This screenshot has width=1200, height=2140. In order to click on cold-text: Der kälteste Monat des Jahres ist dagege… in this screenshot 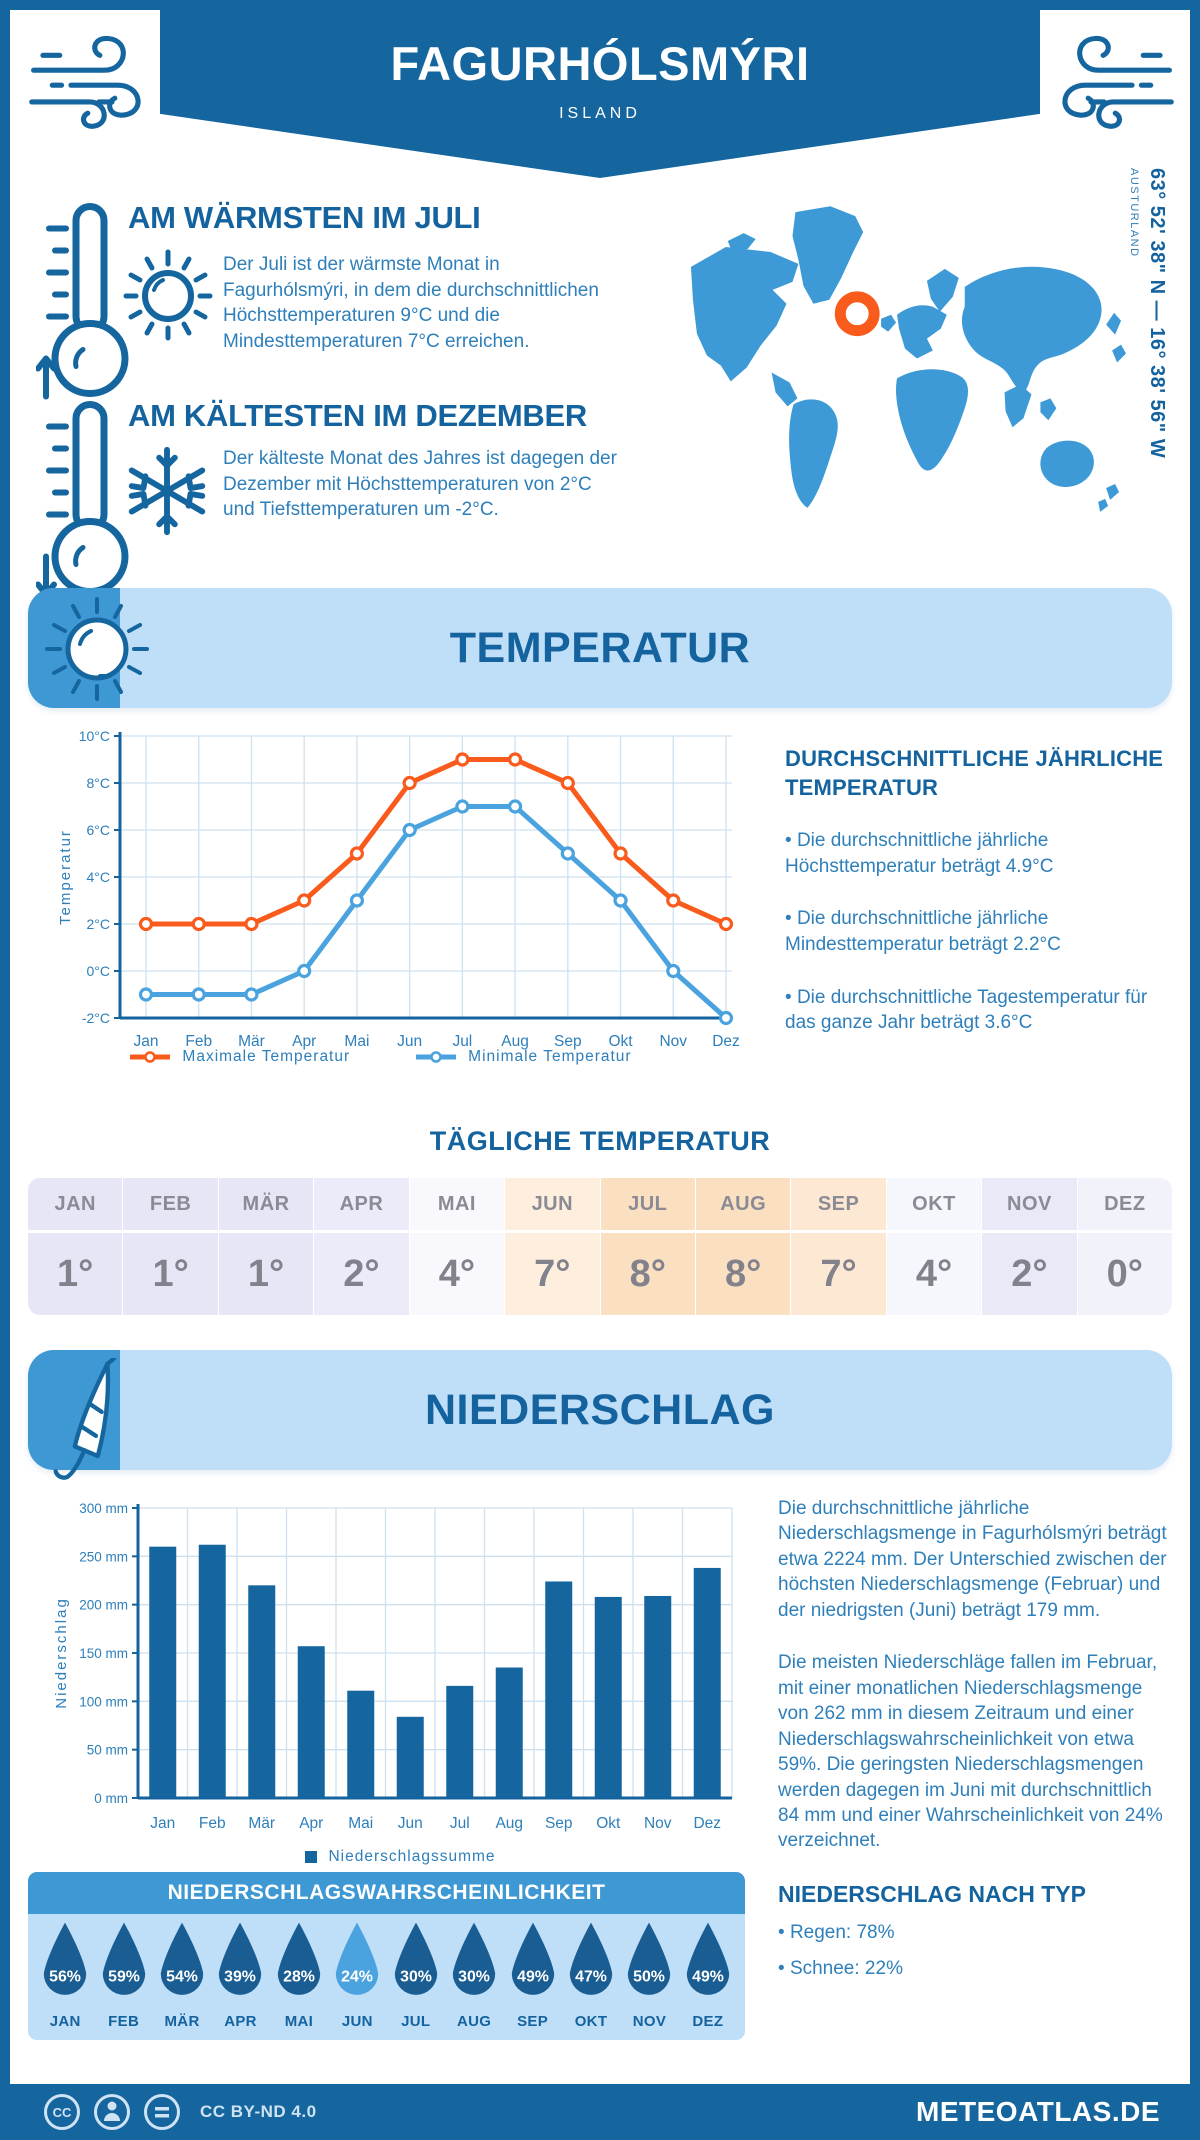, I will do `click(420, 484)`.